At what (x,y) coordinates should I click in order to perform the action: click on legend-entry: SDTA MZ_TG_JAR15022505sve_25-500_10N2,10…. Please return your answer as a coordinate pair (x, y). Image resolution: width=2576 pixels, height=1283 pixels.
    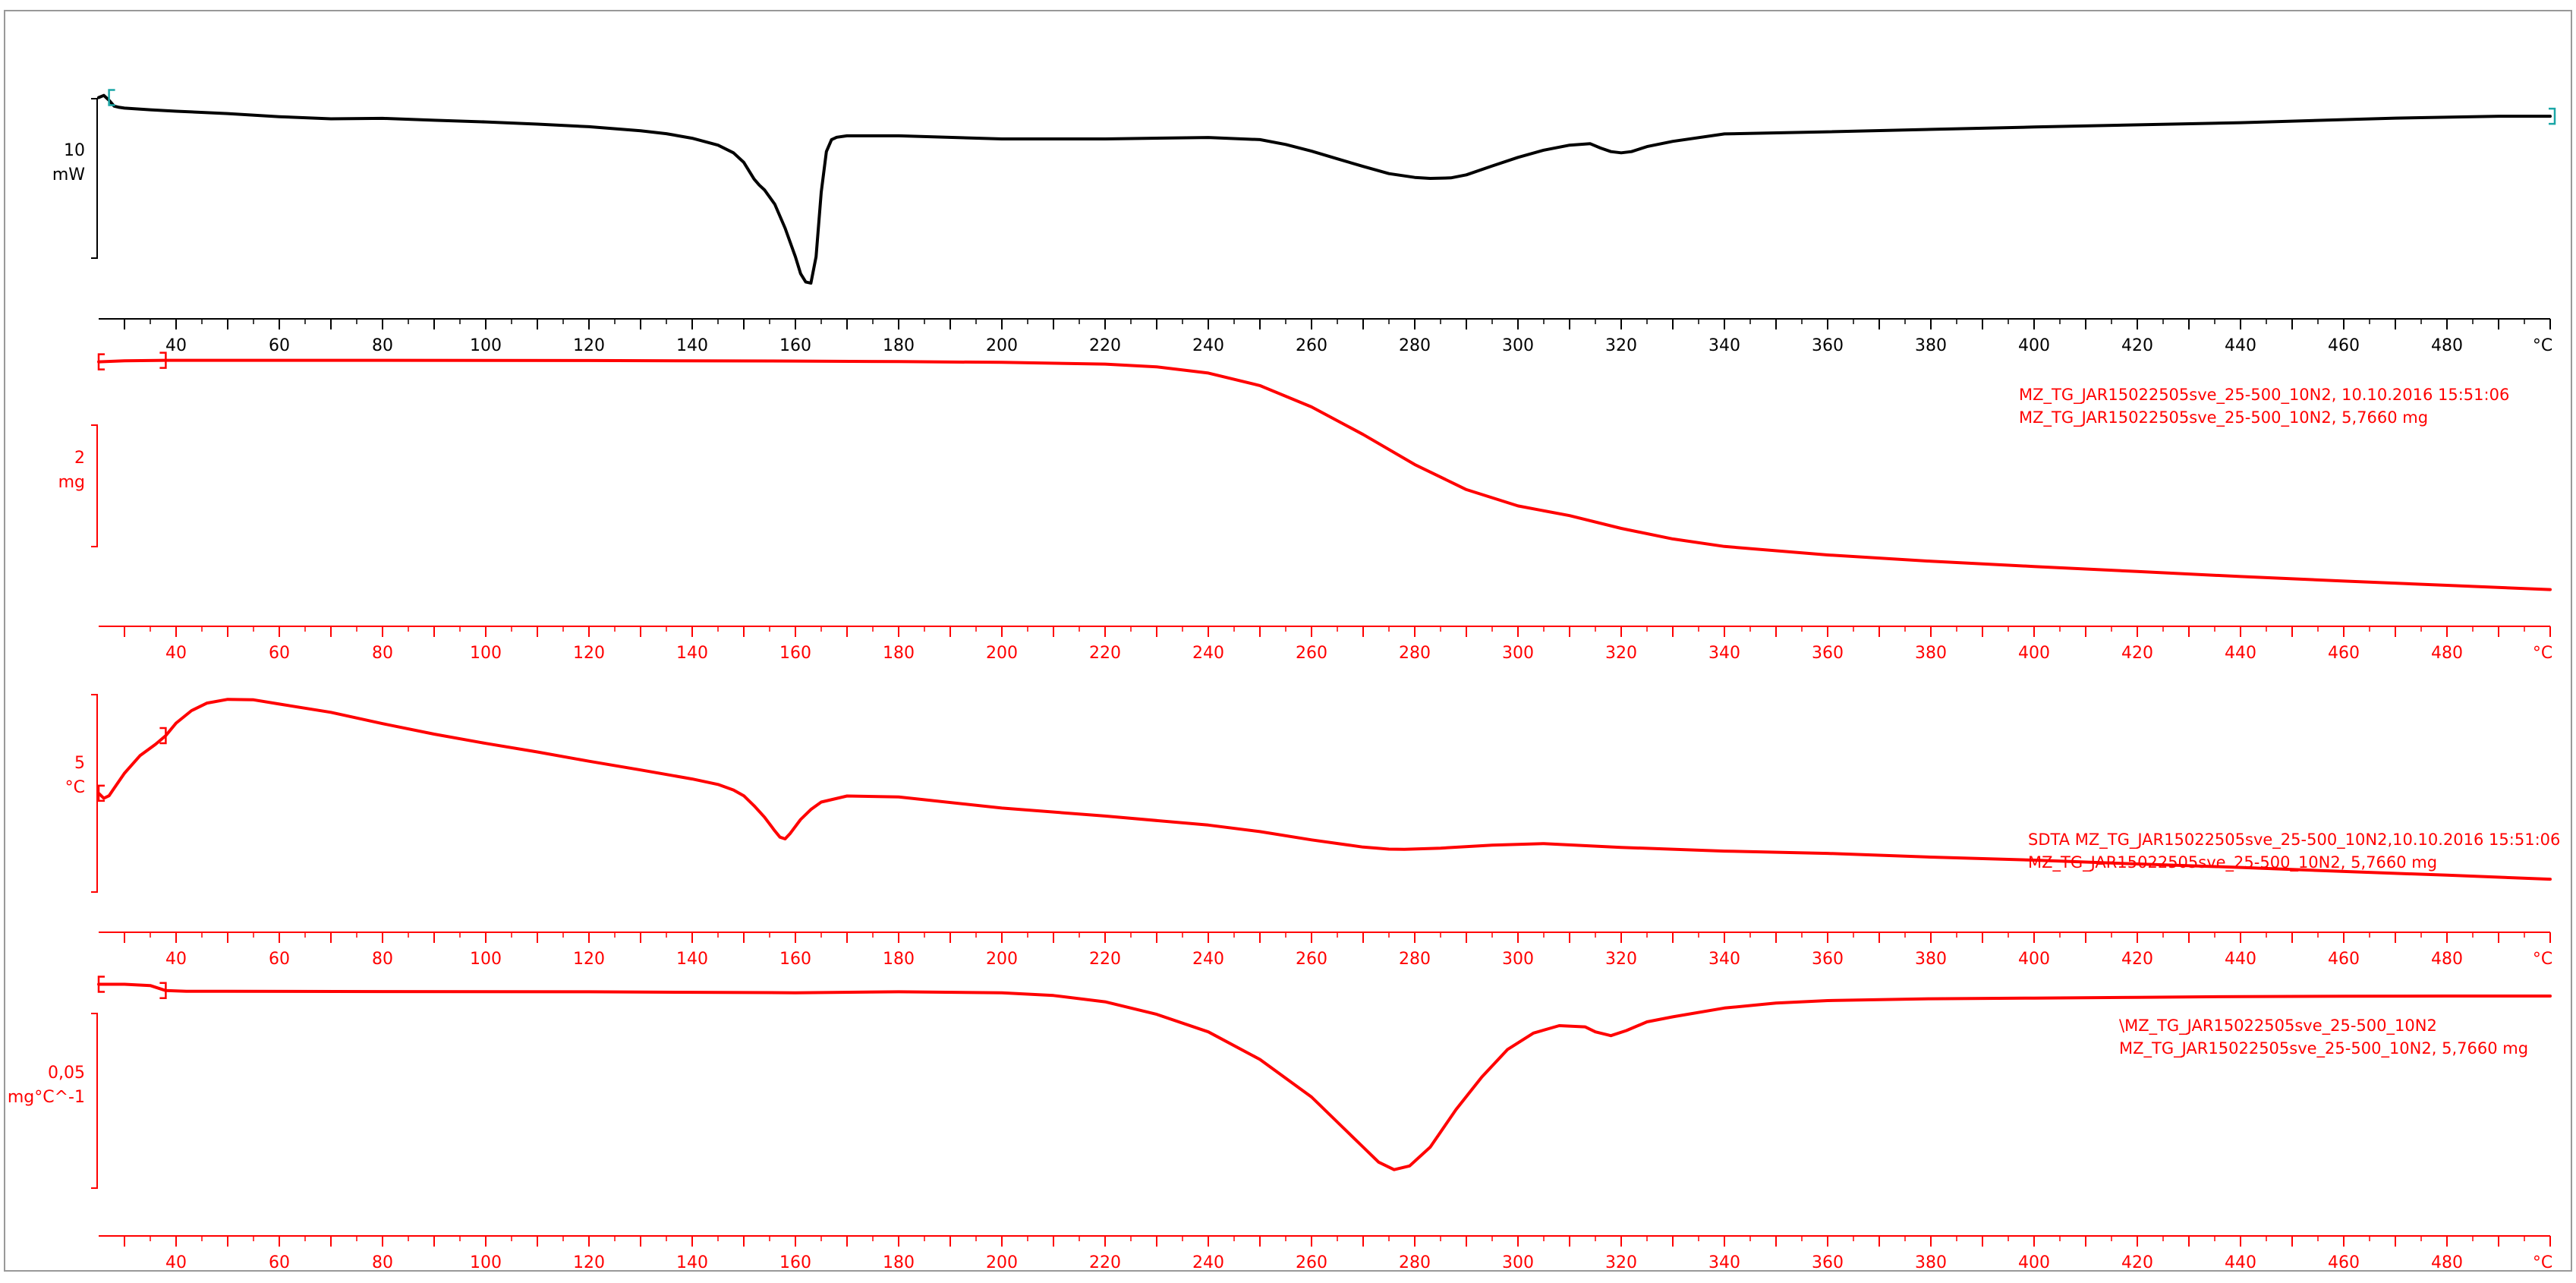
    Looking at the image, I should click on (2294, 840).